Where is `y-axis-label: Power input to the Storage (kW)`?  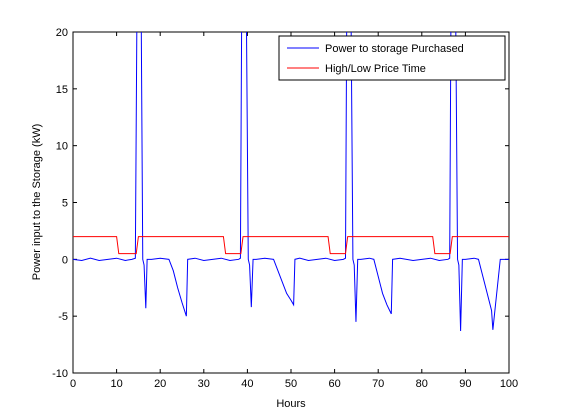
y-axis-label: Power input to the Storage (kW) is located at coordinates (37, 202).